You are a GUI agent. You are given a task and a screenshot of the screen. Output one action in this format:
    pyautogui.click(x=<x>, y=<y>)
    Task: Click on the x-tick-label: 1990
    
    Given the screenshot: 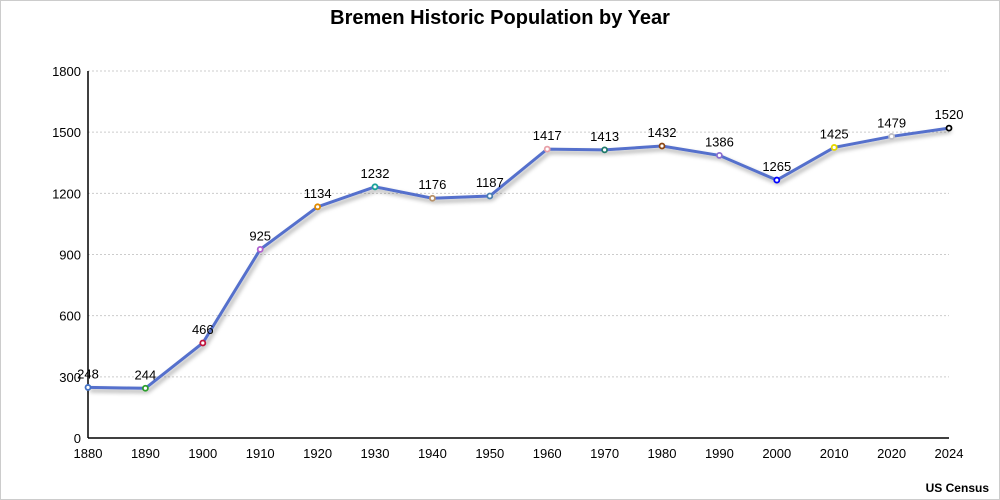 What is the action you would take?
    pyautogui.click(x=719, y=453)
    